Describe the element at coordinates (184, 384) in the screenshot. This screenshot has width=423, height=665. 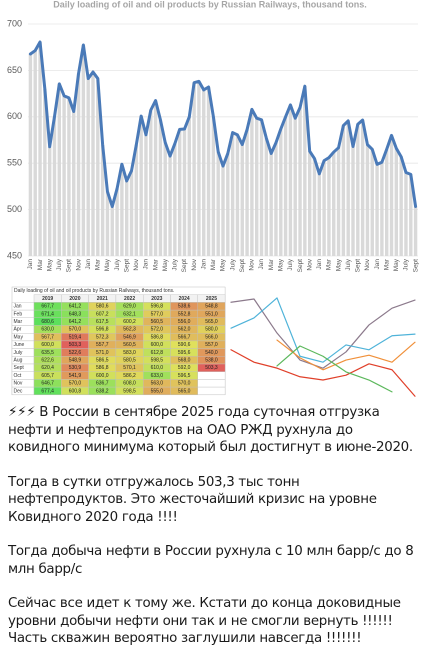
I see `cell-value: 570,0` at that location.